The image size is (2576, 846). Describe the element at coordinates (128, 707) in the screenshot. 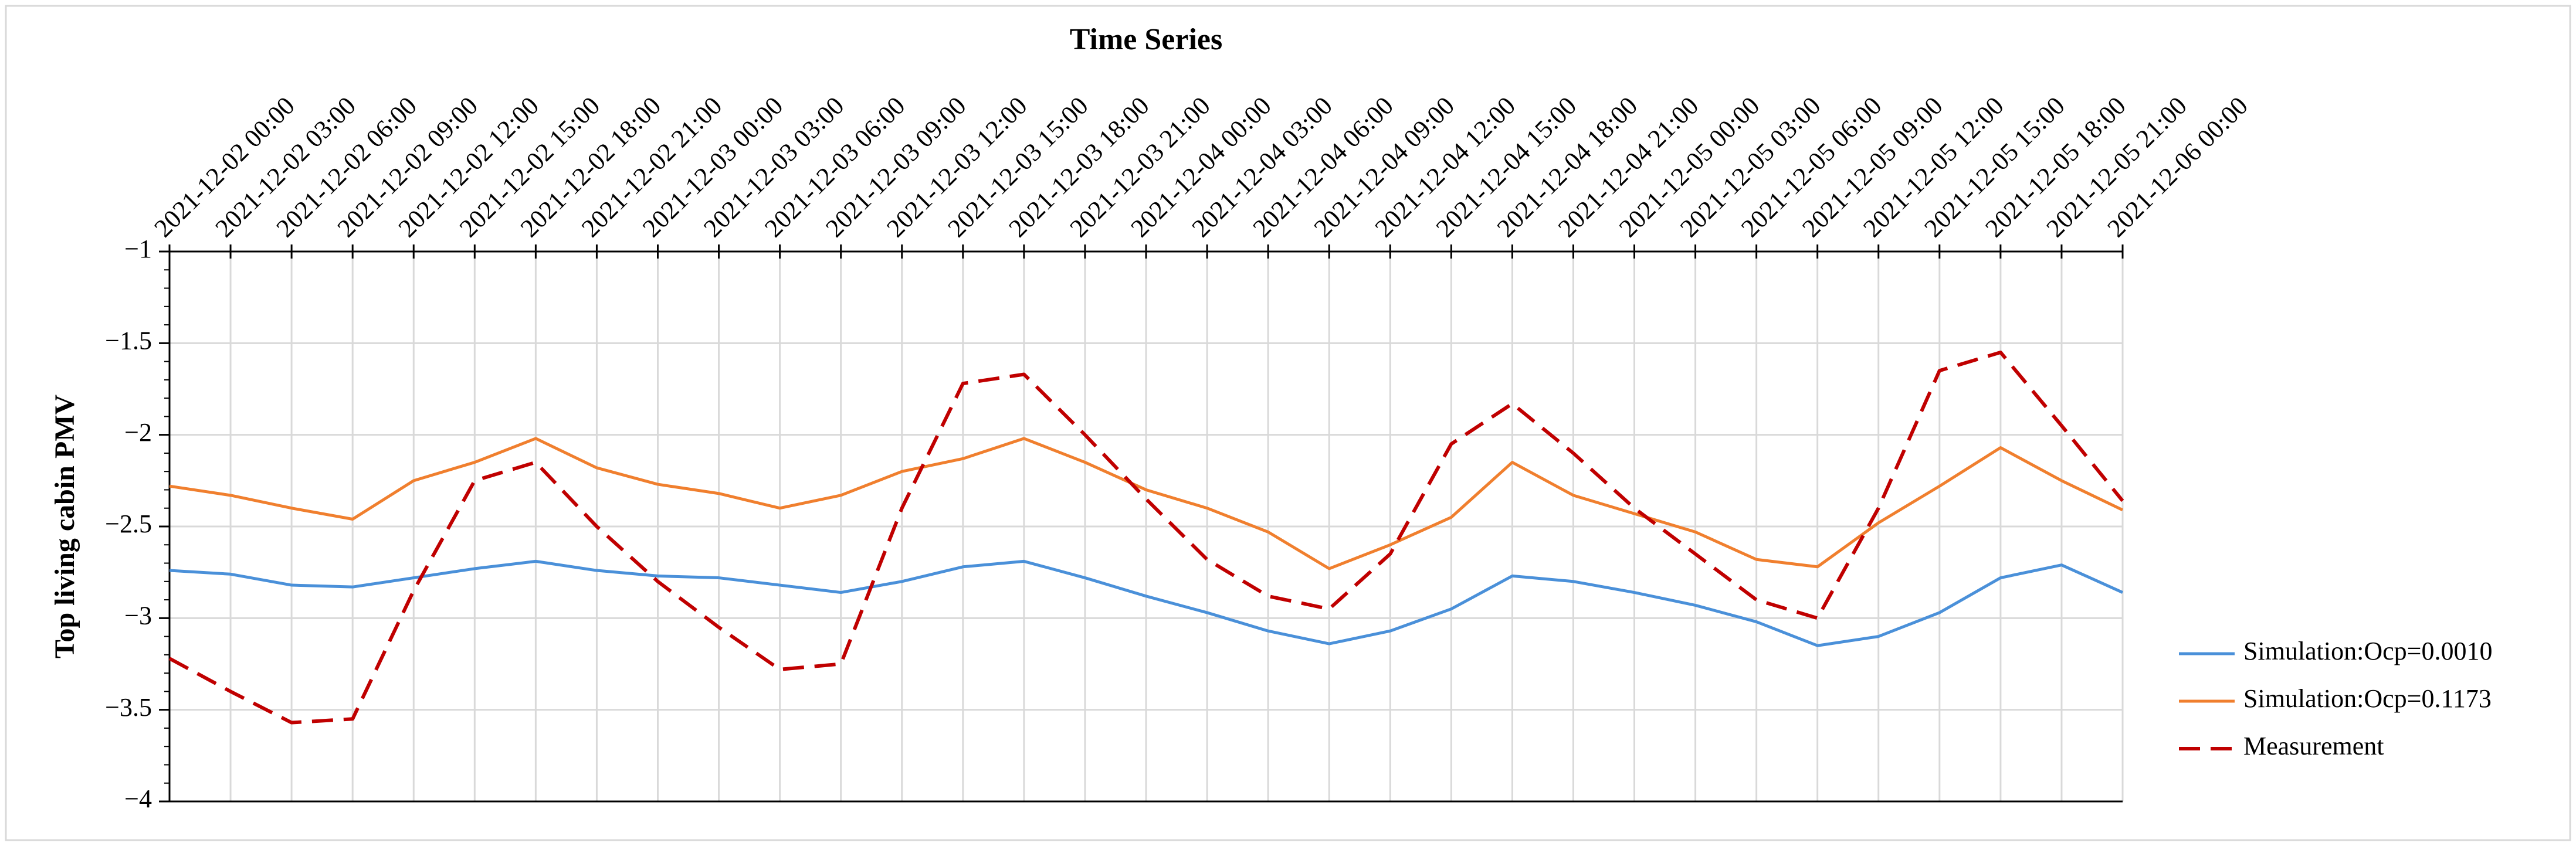

I see `y-tick-label: −3.5` at that location.